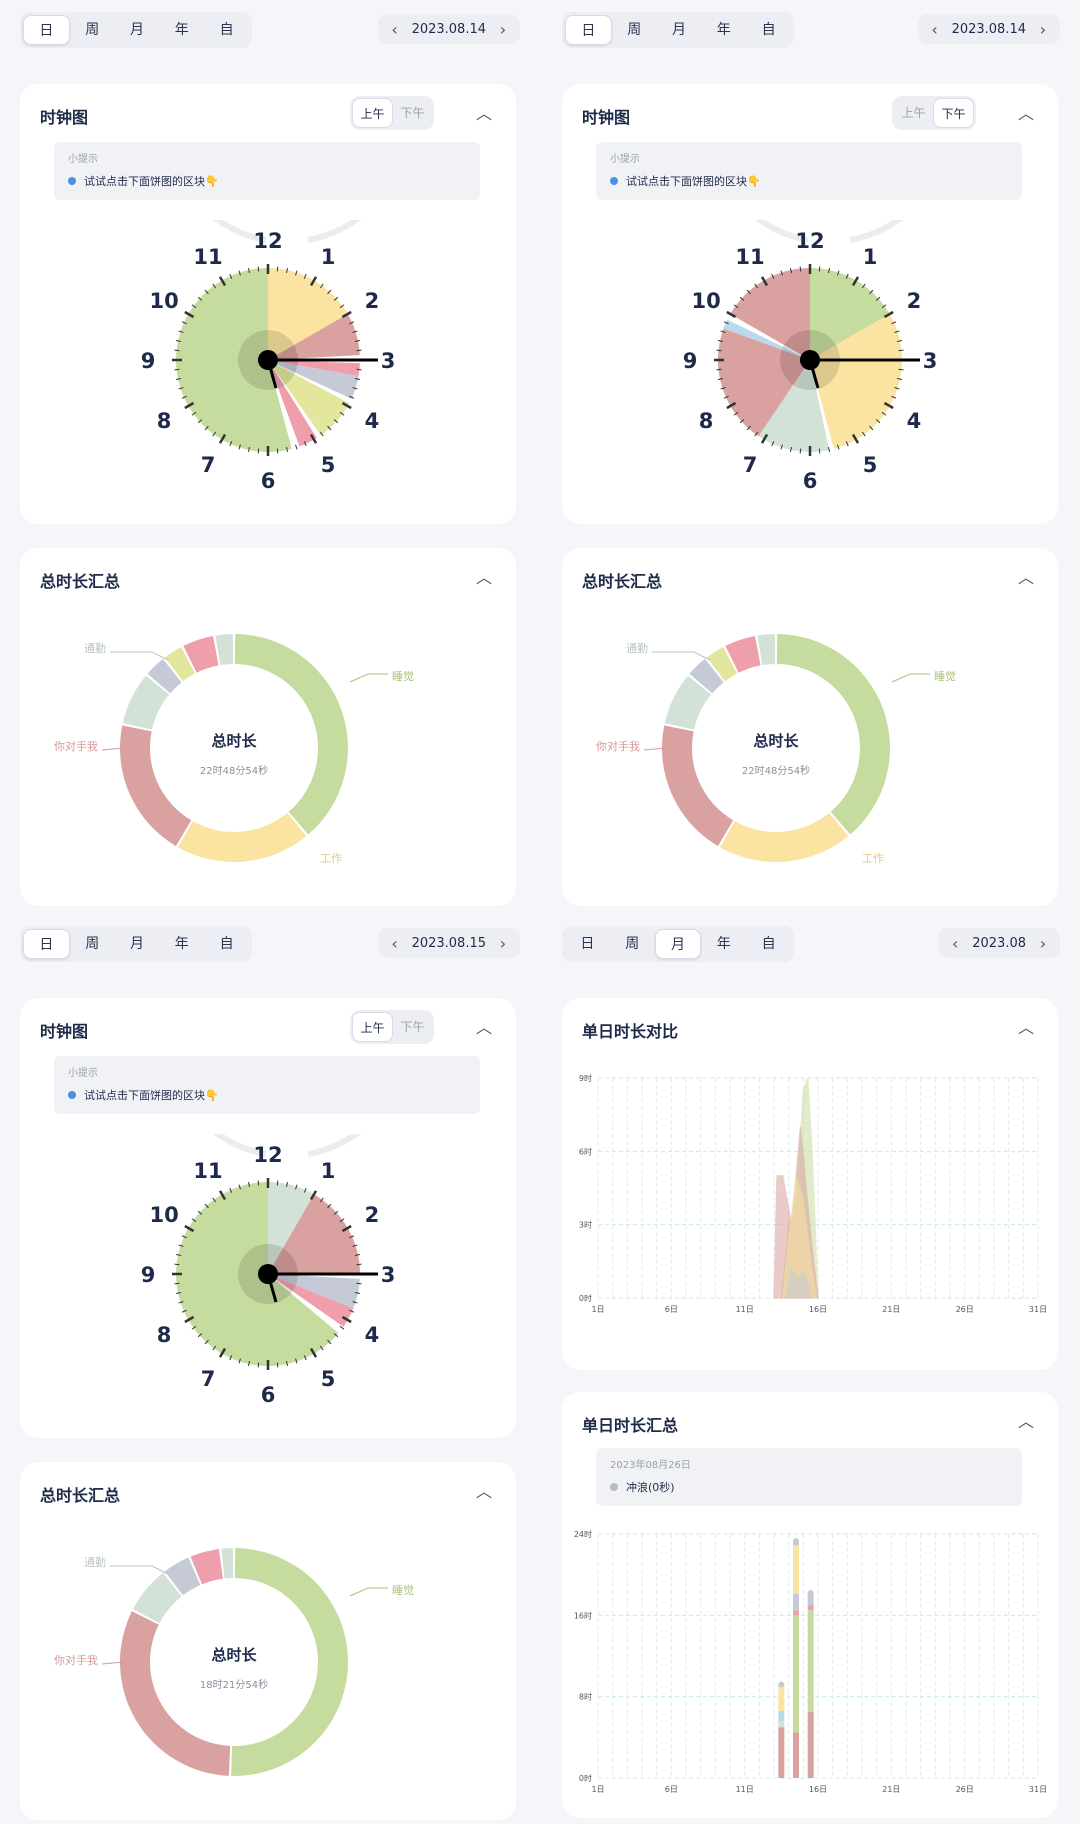  I want to click on clock-hour-label: 2, so click(914, 301).